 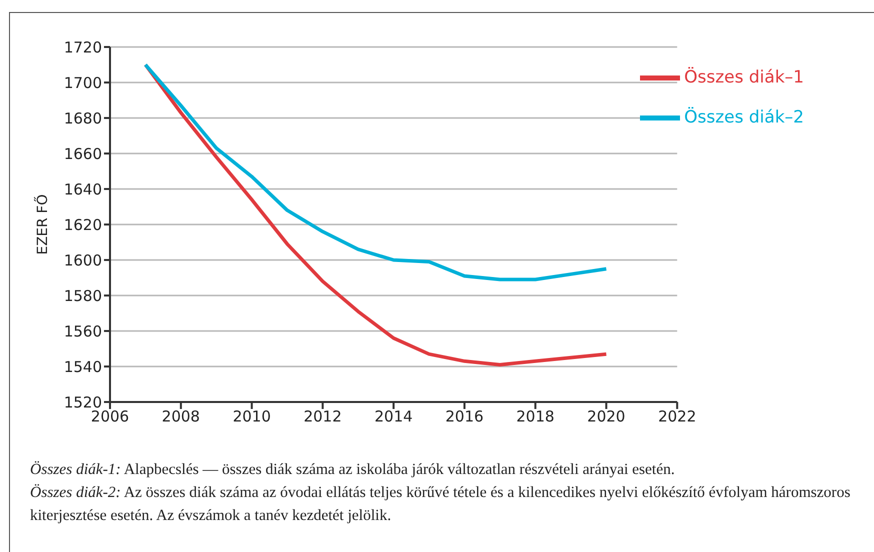 I want to click on y-tick-label: 1660, so click(x=83, y=153).